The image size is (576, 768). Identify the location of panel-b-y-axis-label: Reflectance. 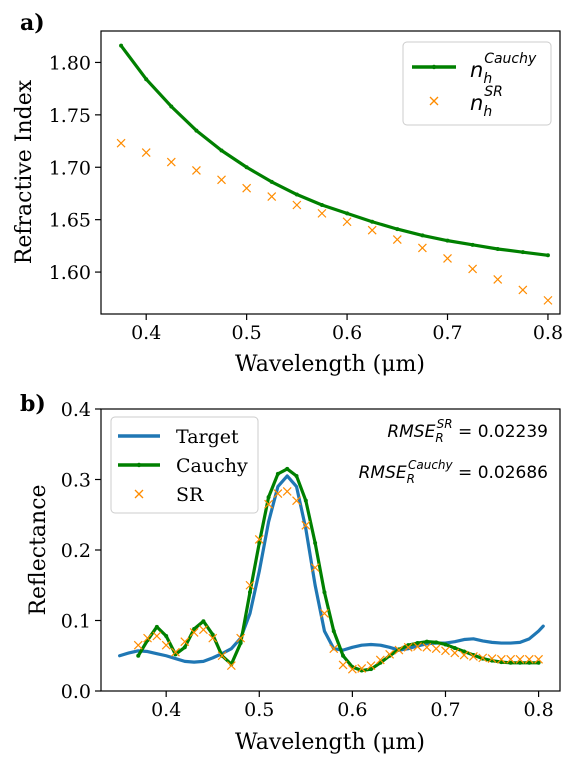
(38, 549).